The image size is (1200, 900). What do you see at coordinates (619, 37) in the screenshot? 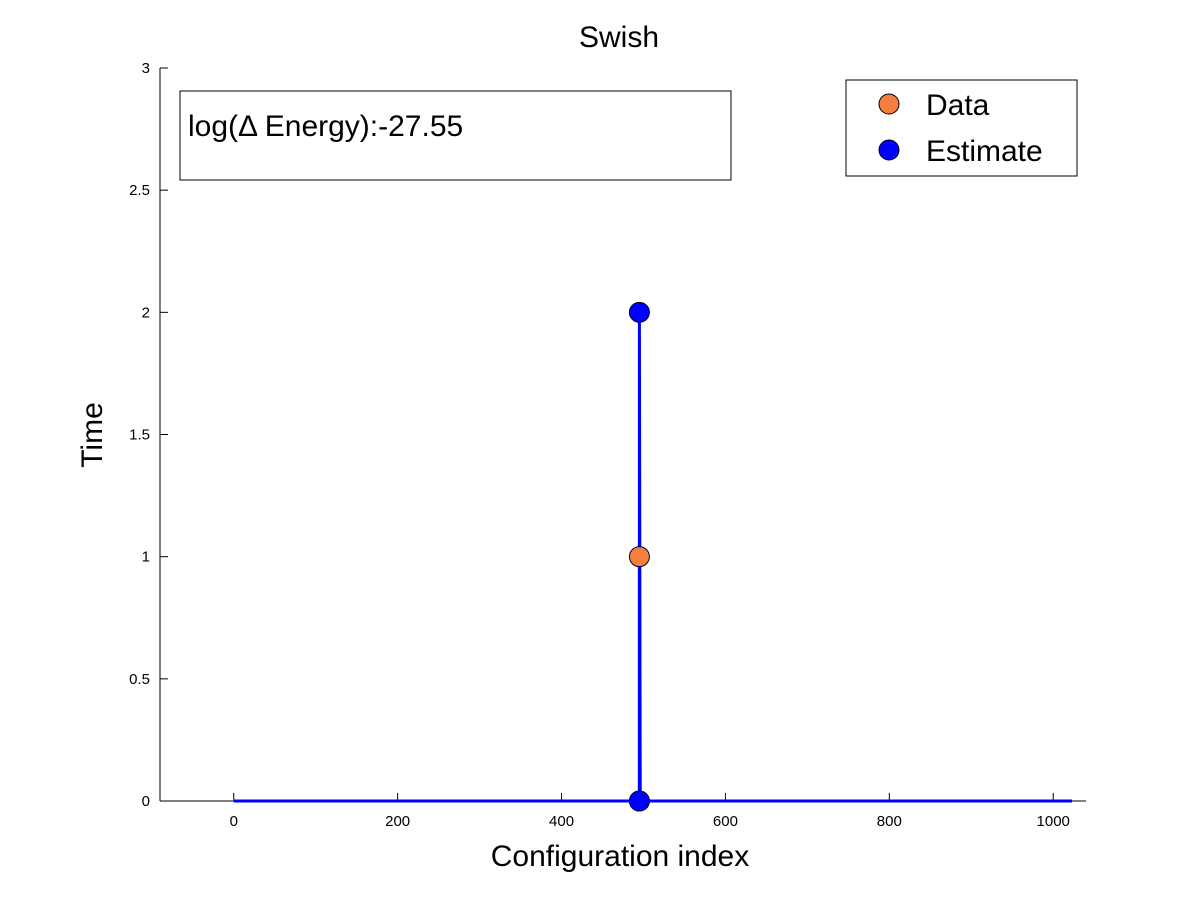
I see `chart-title: Swish` at bounding box center [619, 37].